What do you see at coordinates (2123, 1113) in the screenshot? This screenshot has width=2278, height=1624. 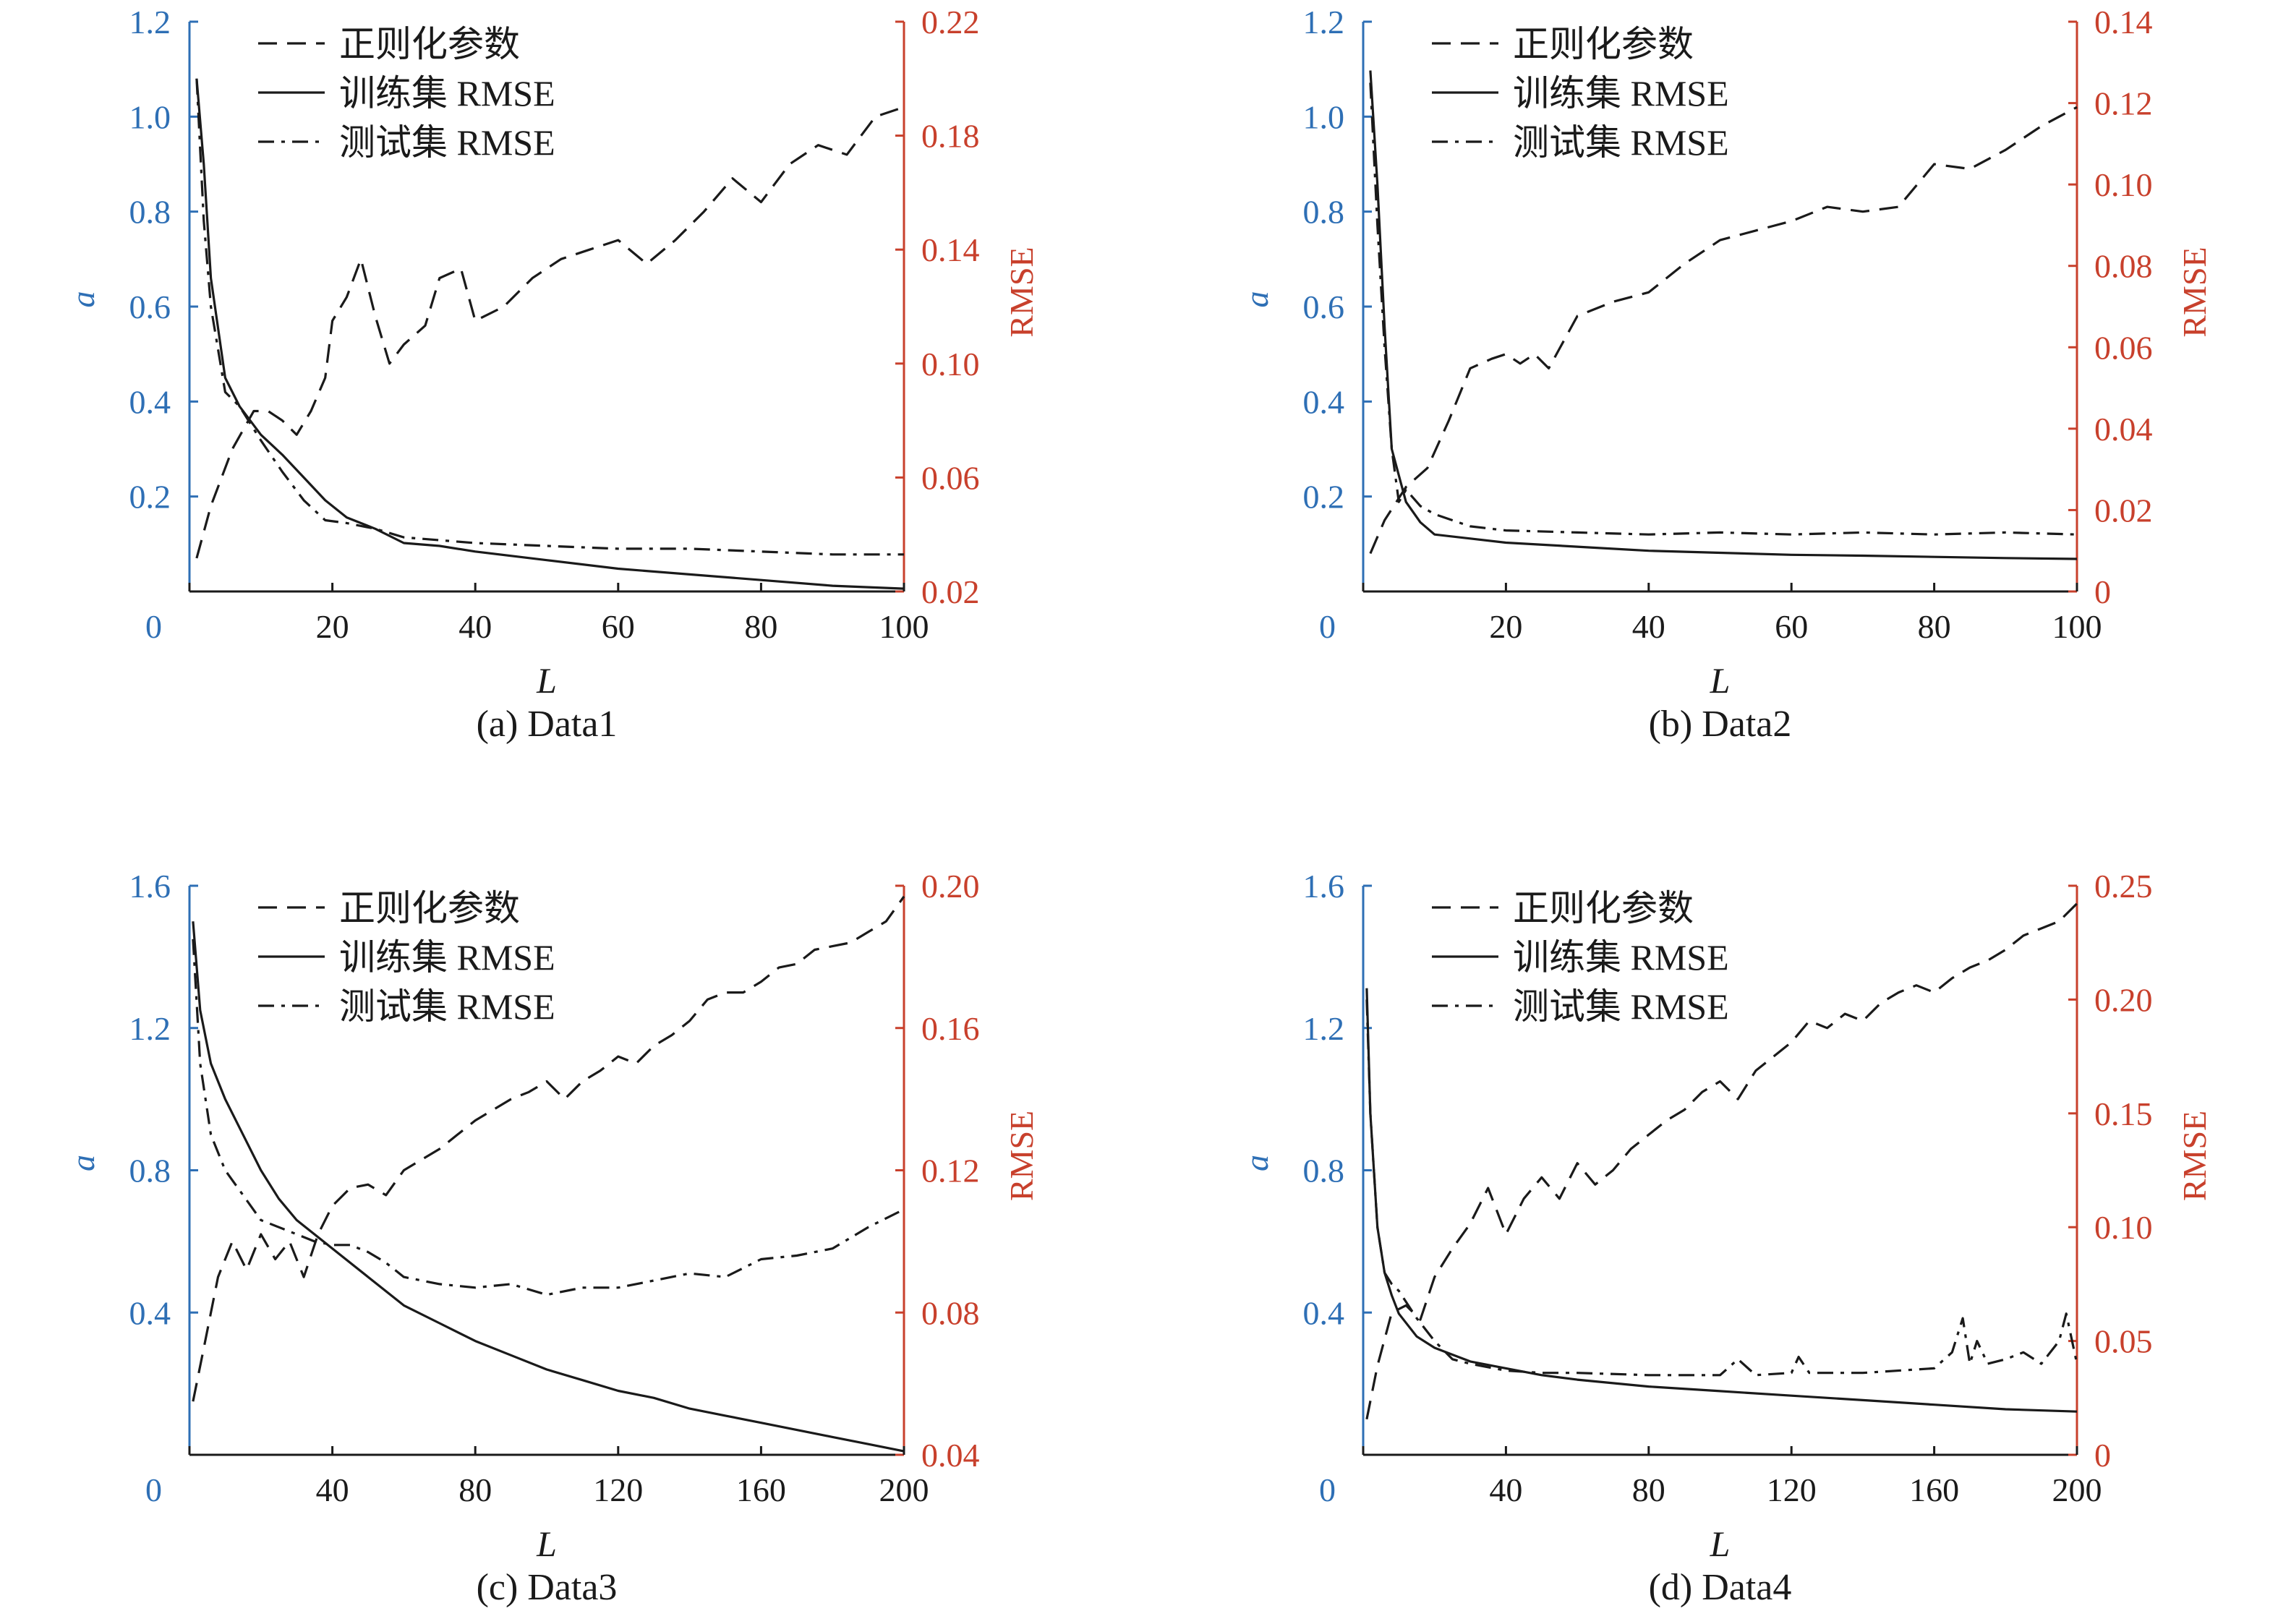 I see `right-tick-label: 0.15` at bounding box center [2123, 1113].